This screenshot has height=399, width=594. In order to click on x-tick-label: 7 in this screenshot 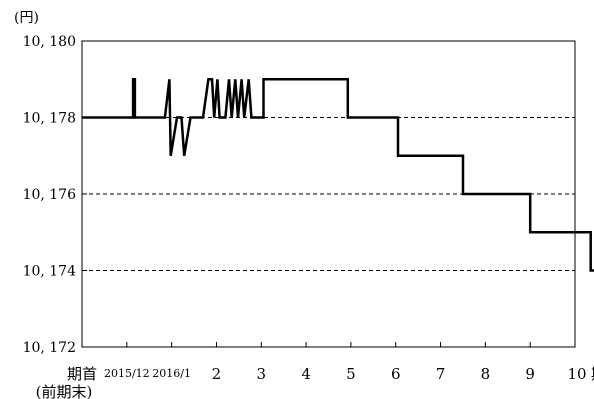, I will do `click(441, 374)`.